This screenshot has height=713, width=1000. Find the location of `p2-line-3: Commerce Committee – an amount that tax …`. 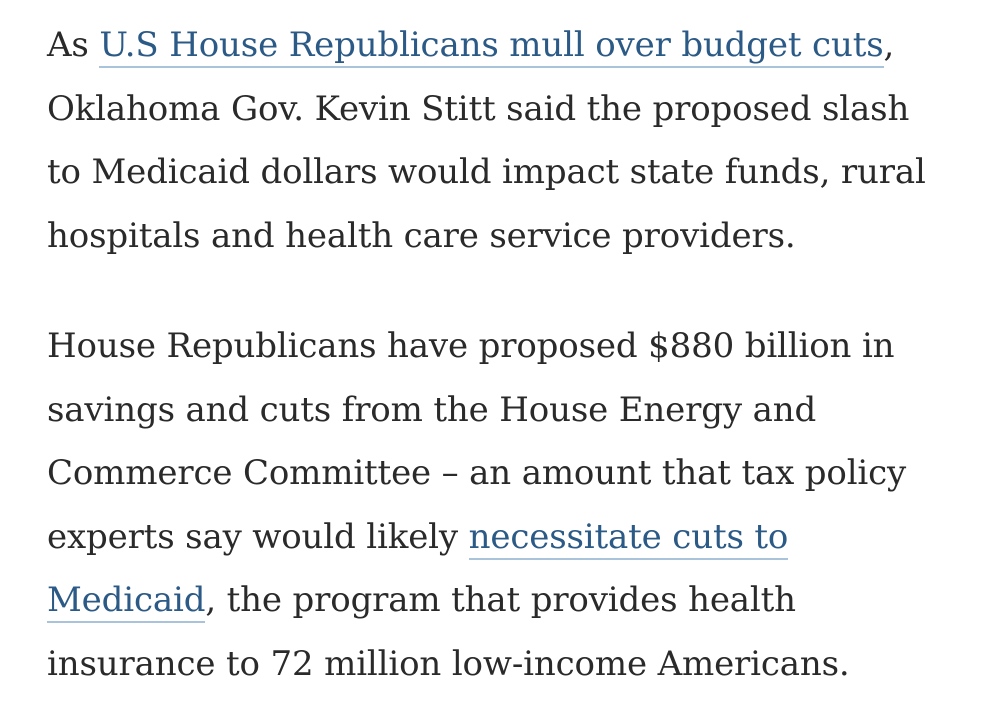

p2-line-3: Commerce Committee – an amount that tax … is located at coordinates (477, 473).